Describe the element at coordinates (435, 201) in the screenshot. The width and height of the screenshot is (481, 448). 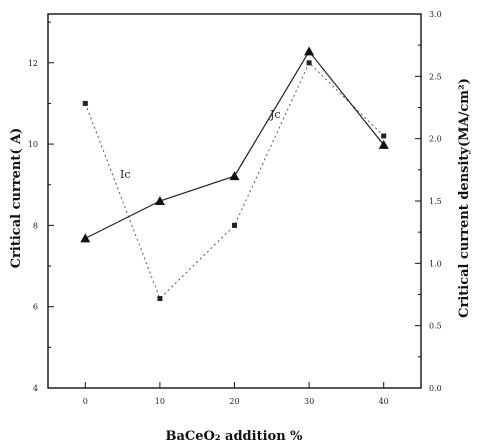
I see `y-right-tick-label: 1.5` at that location.